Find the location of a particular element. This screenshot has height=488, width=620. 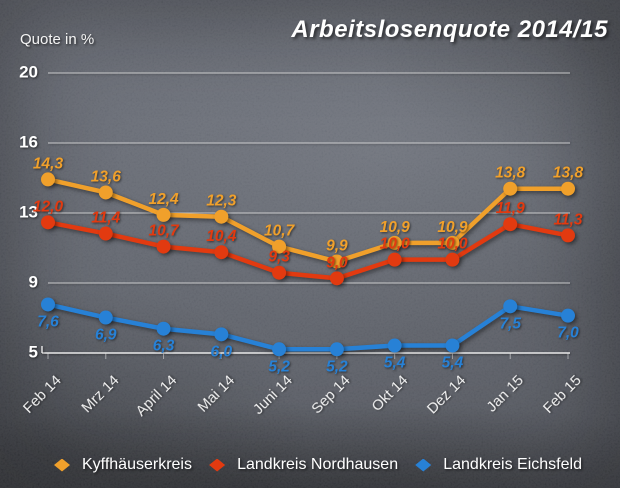

x-tick-label: Feb 14 is located at coordinates (42, 394).